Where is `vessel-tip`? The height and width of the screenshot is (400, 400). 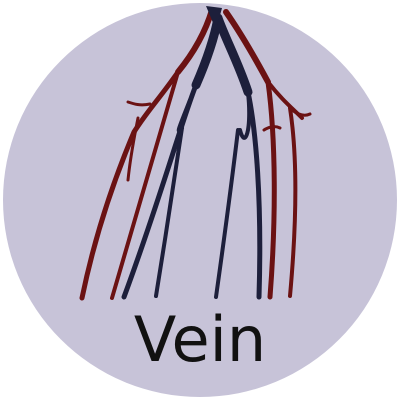
vessel-tip is located at coordinates (214, 18).